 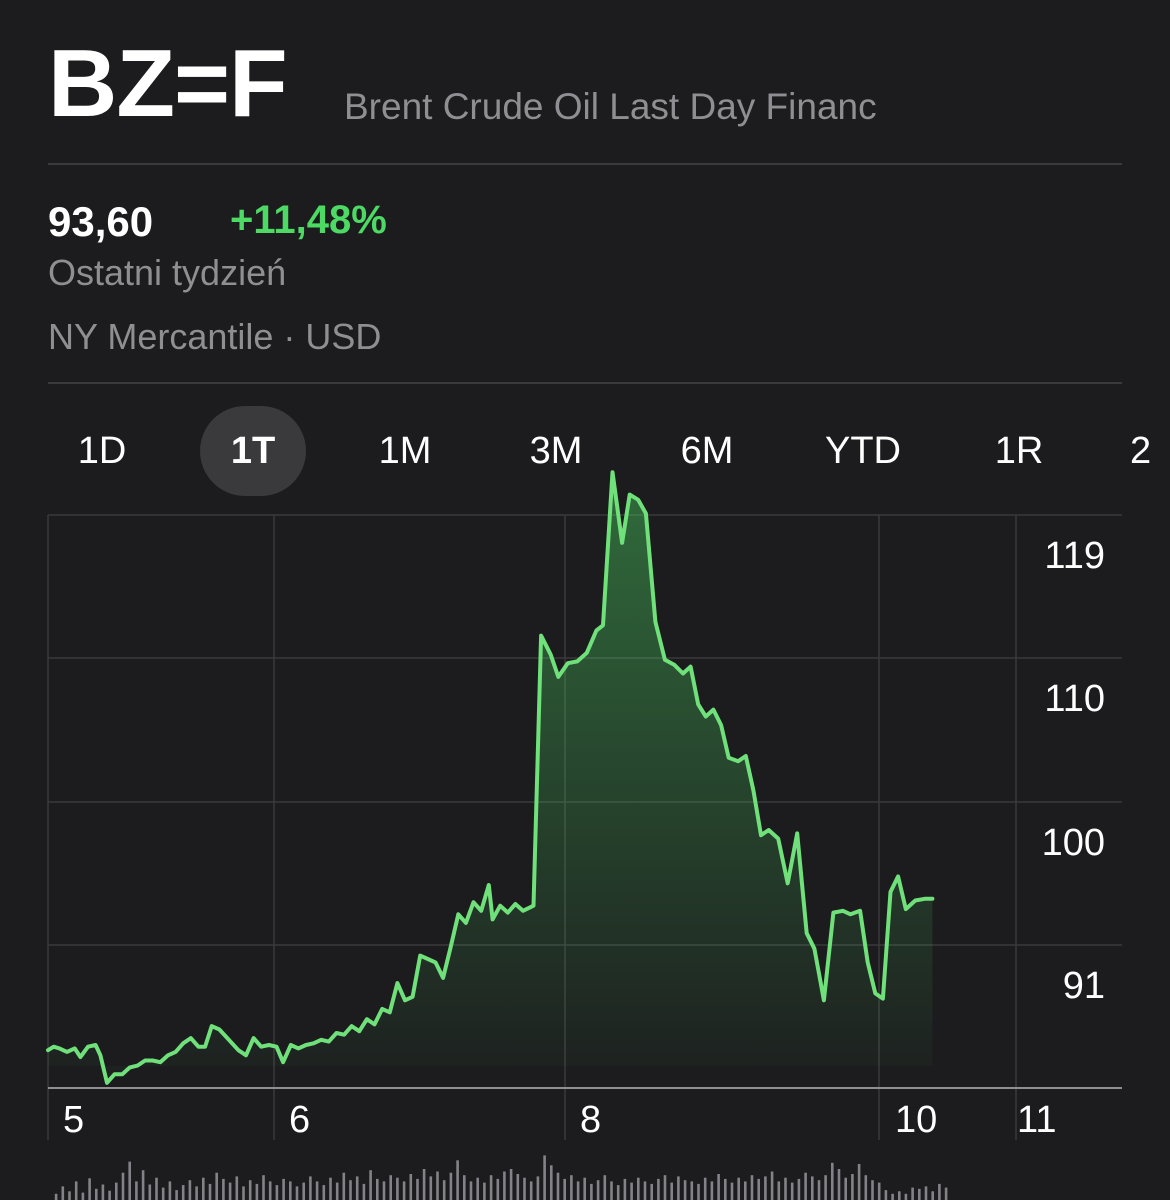 What do you see at coordinates (168, 83) in the screenshot?
I see `ticker-symbol: BZ=F` at bounding box center [168, 83].